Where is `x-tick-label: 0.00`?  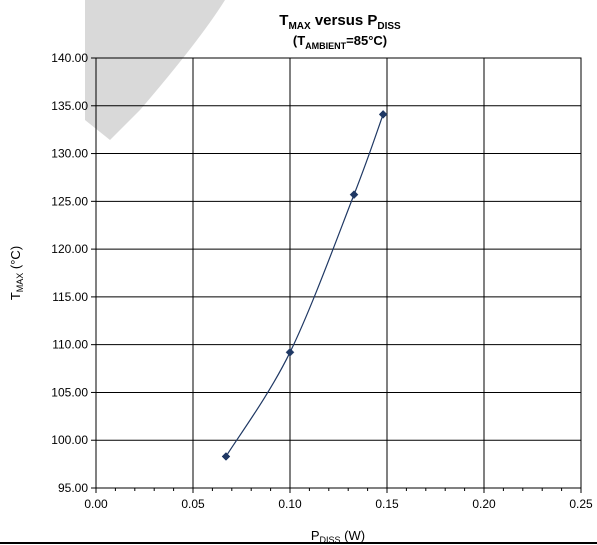 x-tick-label: 0.00 is located at coordinates (96, 504).